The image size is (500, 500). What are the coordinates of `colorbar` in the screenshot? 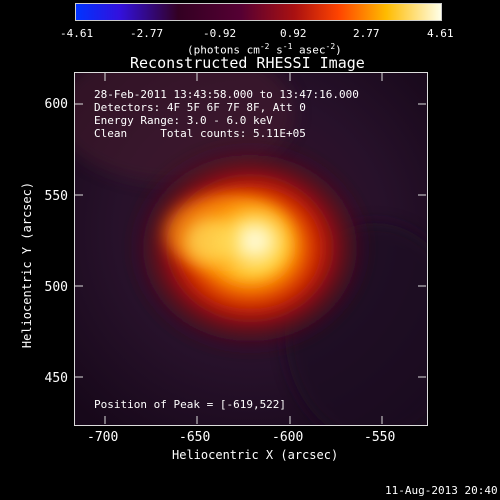 It's located at (258, 12).